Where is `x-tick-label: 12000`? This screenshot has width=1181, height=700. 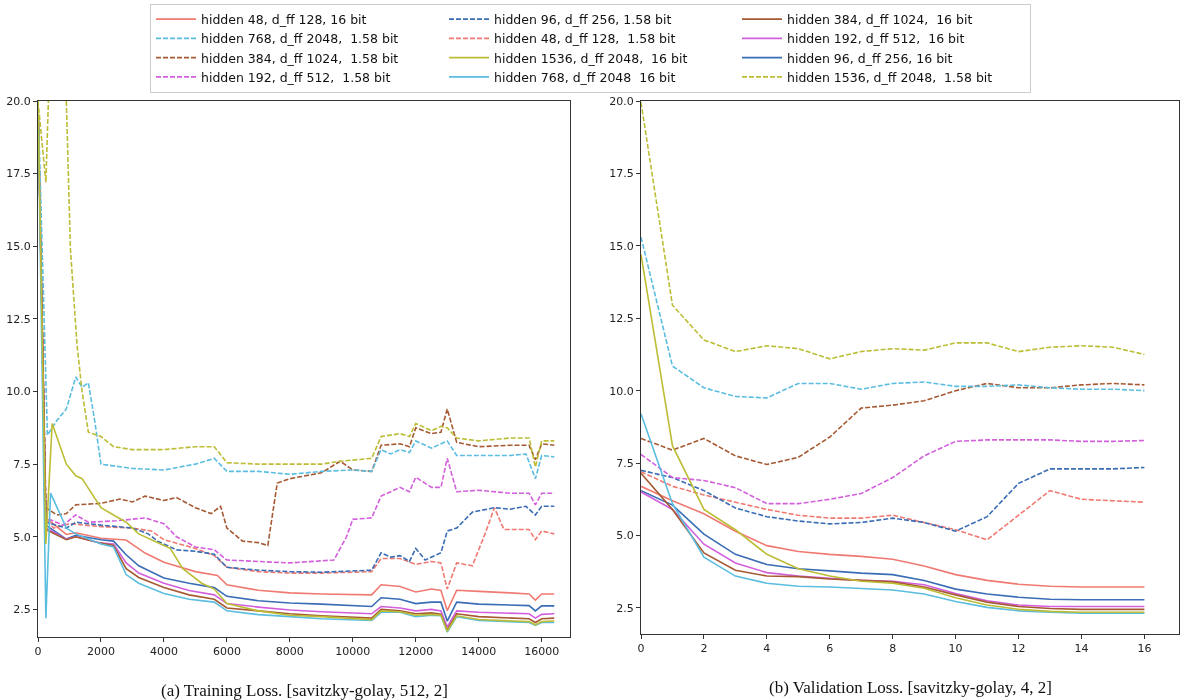 x-tick-label: 12000 is located at coordinates (416, 652).